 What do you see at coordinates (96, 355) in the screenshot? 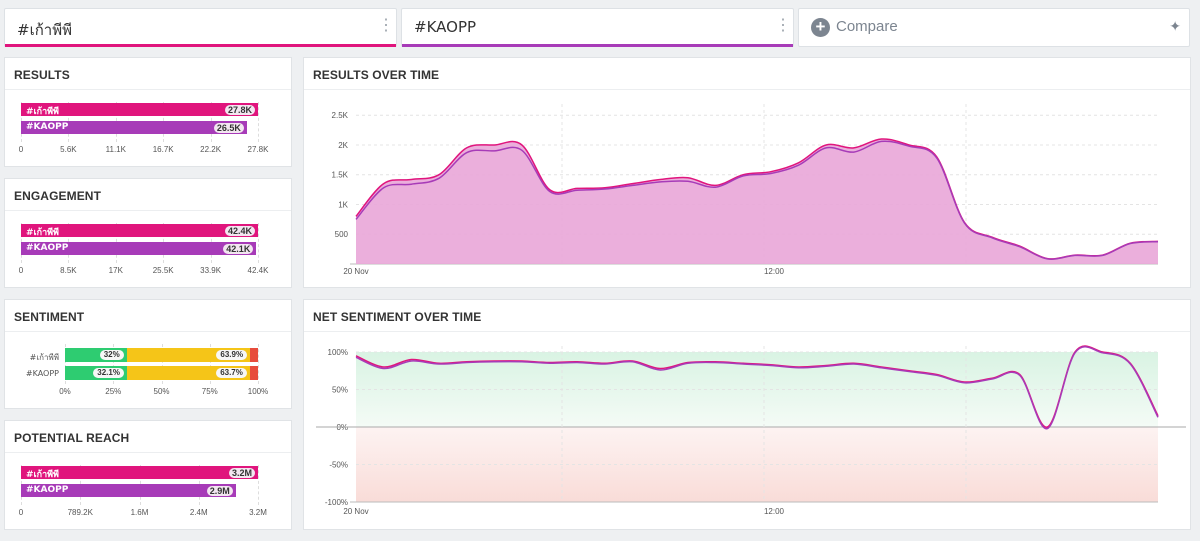
I see `sentiment-segment-positive: 32%` at bounding box center [96, 355].